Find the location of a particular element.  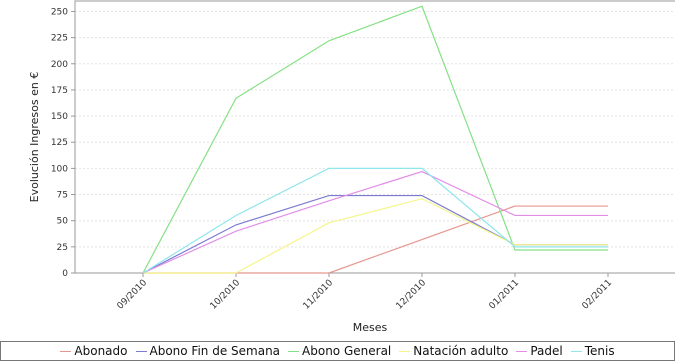

x-tick-label: 09/2010 is located at coordinates (133, 295).